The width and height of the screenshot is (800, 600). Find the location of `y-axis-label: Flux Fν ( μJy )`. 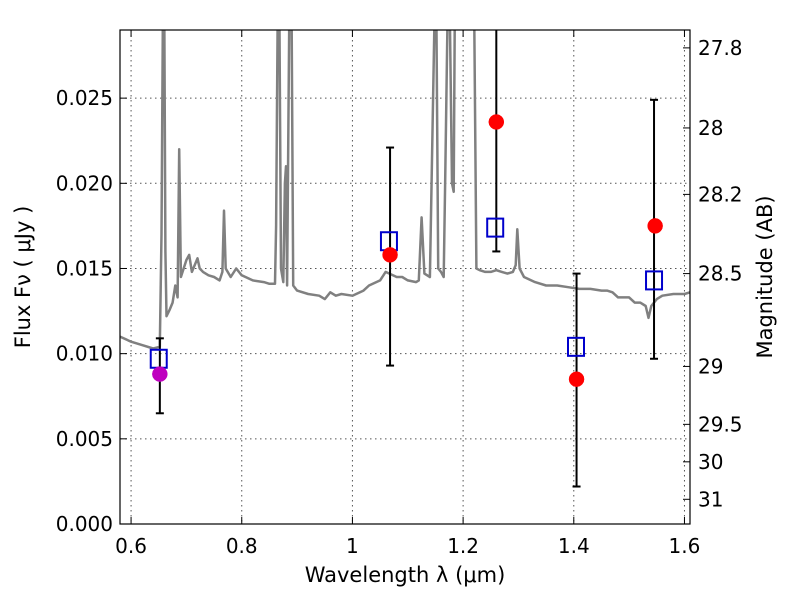

y-axis-label: Flux Fν ( μJy ) is located at coordinates (23, 277).